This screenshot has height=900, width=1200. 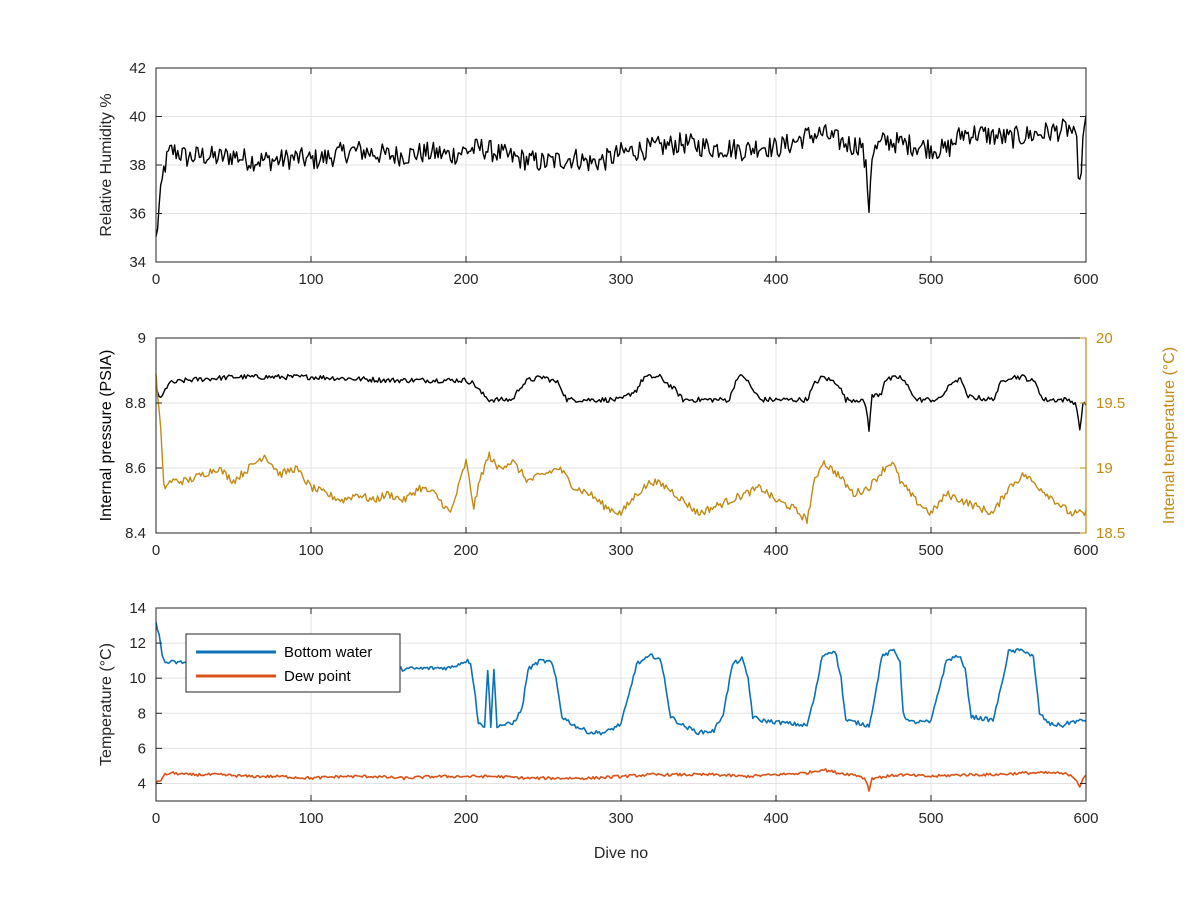 I want to click on y-tick-label: 12, so click(x=137, y=643).